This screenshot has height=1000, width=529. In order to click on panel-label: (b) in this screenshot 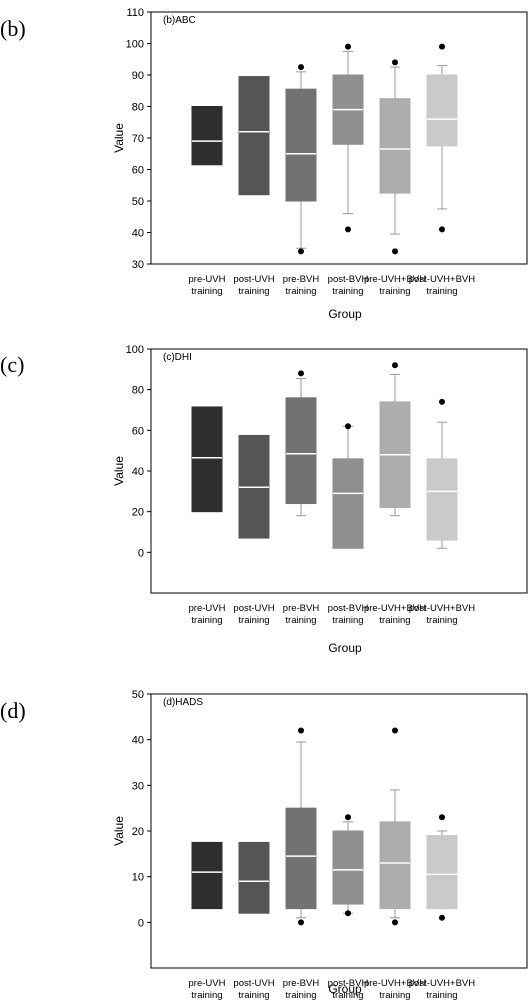, I will do `click(13, 28)`.